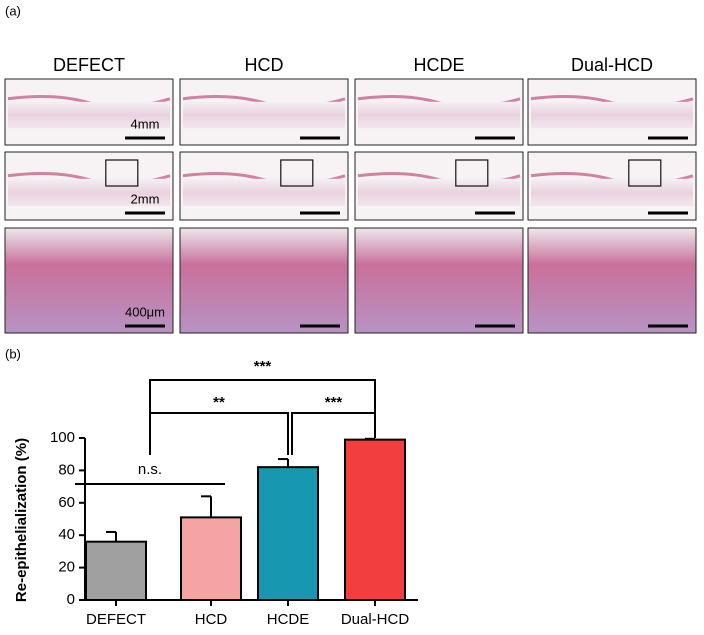  Describe the element at coordinates (438, 65) in the screenshot. I see `column-header: HCDE` at that location.